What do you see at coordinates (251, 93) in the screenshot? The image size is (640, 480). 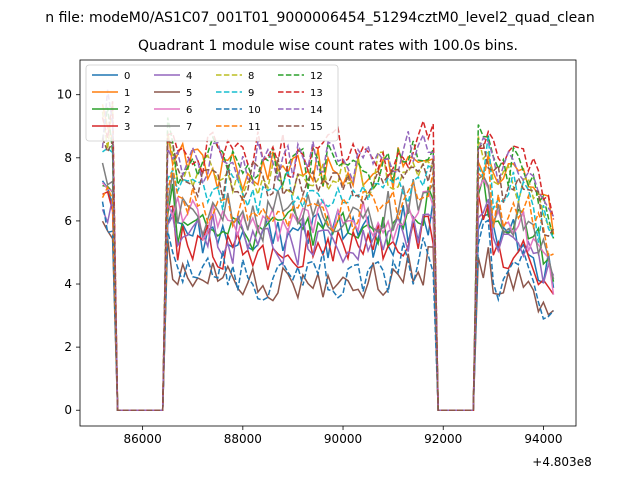 I see `legend-label-9: 9` at bounding box center [251, 93].